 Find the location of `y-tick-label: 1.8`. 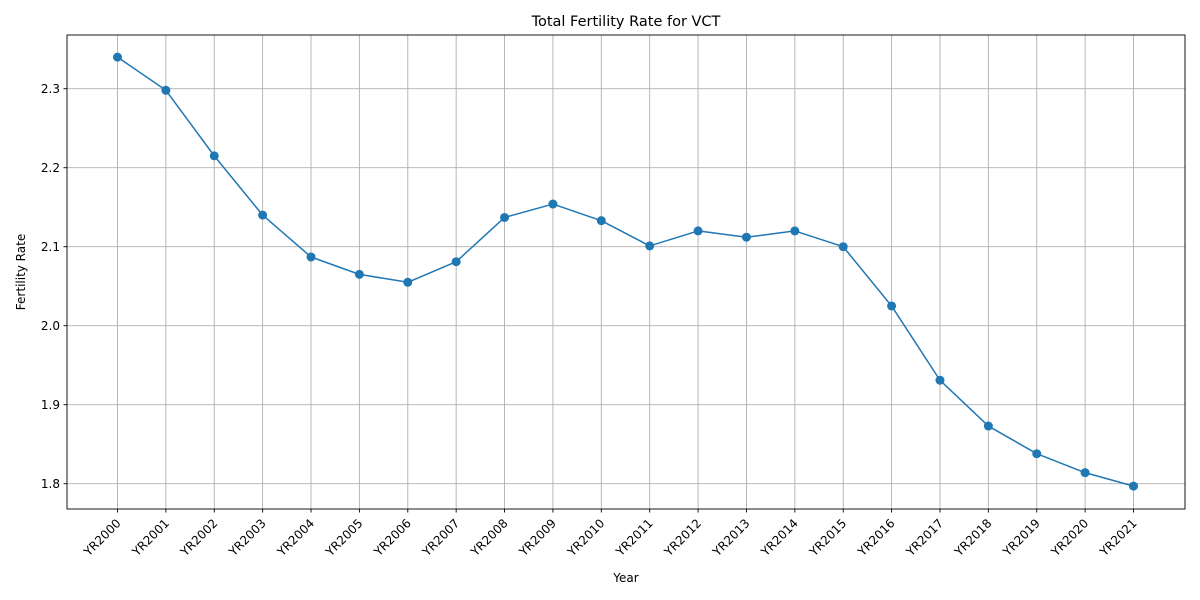

y-tick-label: 1.8 is located at coordinates (50, 484).